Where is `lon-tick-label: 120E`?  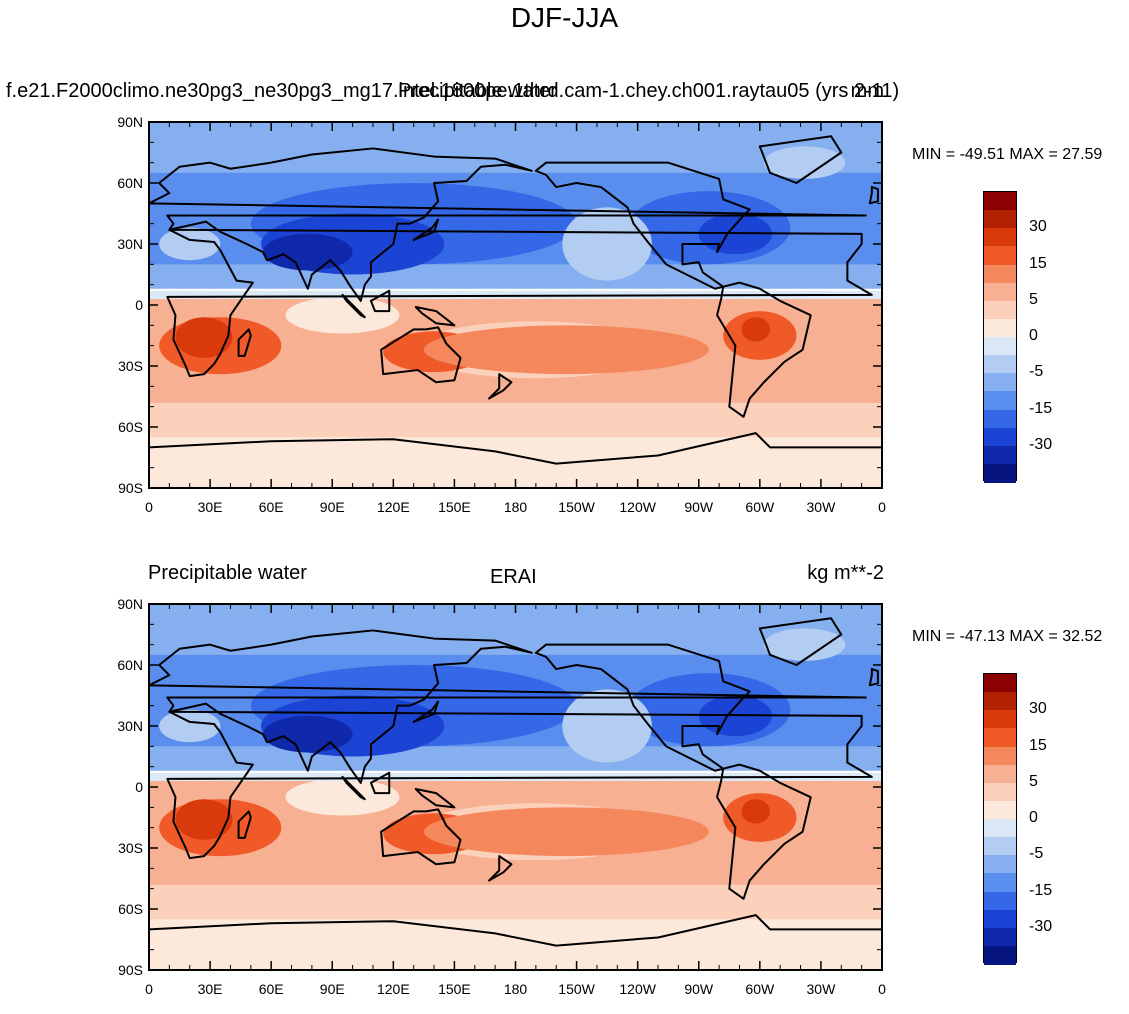 lon-tick-label: 120E is located at coordinates (393, 507).